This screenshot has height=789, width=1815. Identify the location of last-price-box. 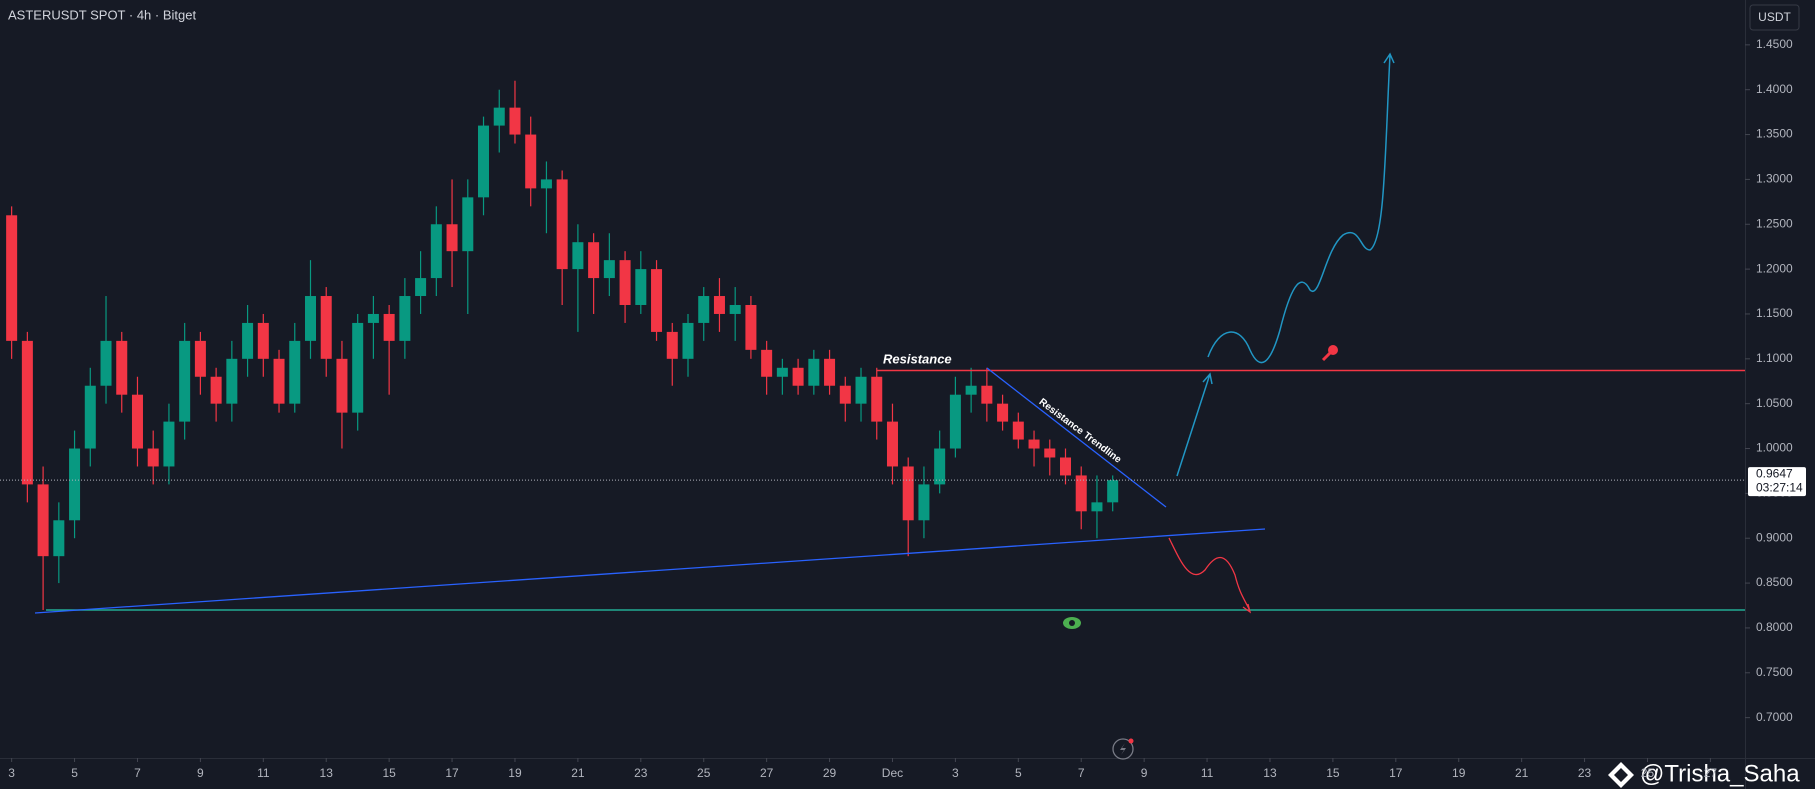
(1777, 482).